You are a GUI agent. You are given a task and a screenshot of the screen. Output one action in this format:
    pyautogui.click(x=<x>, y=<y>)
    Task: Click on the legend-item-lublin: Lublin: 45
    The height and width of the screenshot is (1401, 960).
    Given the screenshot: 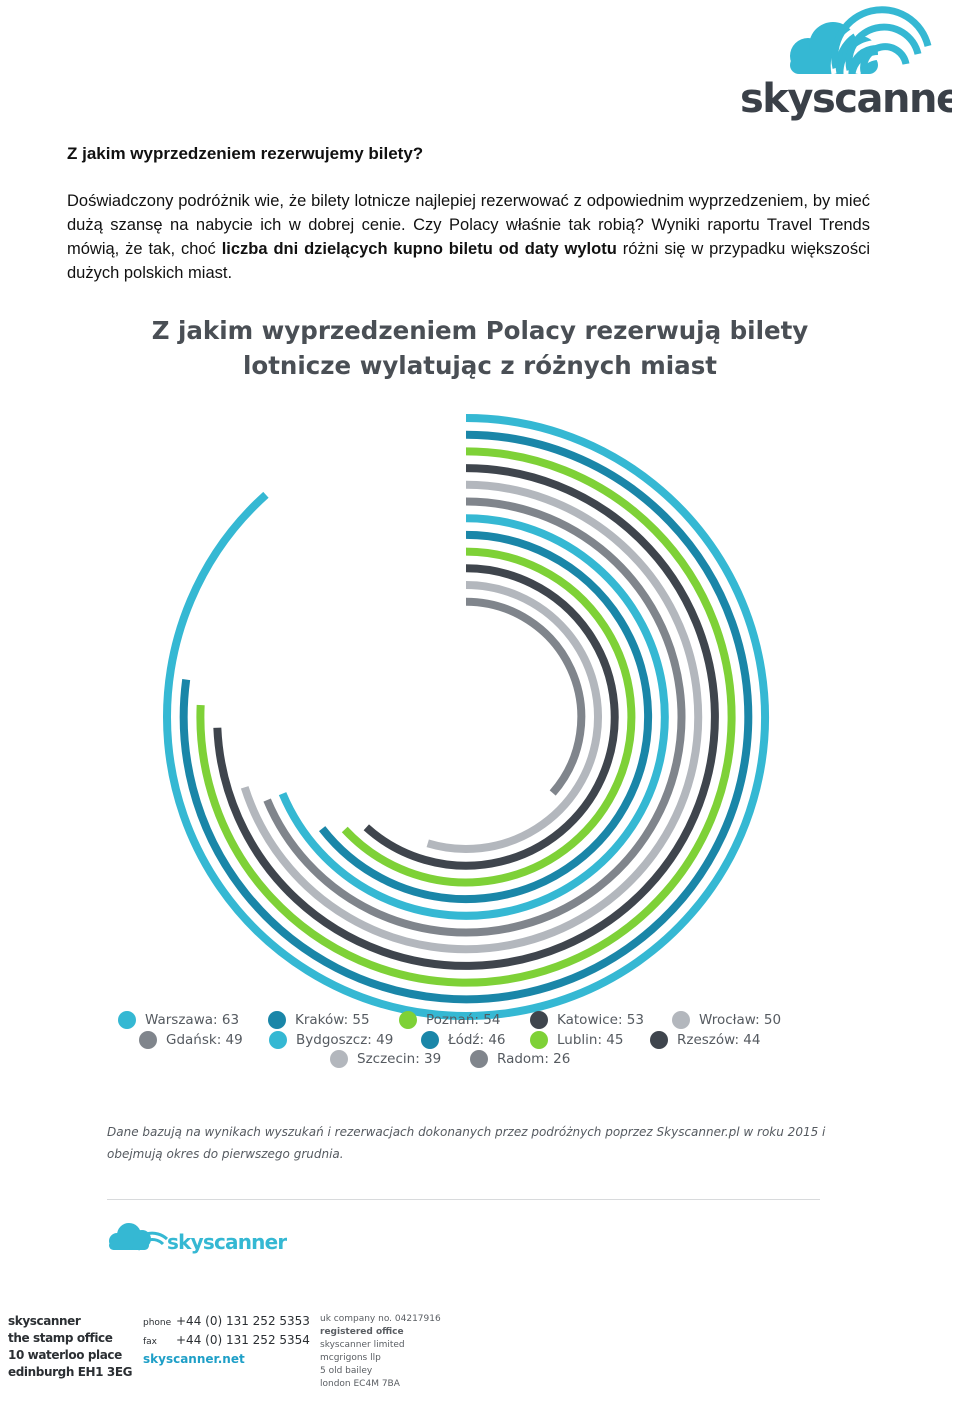 What is the action you would take?
    pyautogui.click(x=577, y=1039)
    